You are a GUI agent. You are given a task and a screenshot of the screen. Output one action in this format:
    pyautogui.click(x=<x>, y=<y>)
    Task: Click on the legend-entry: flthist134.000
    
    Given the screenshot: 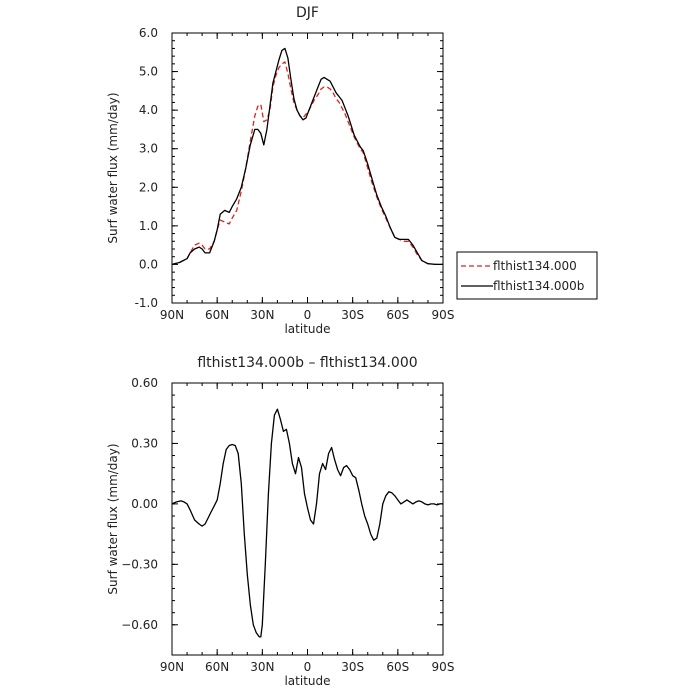 What is the action you would take?
    pyautogui.click(x=535, y=266)
    